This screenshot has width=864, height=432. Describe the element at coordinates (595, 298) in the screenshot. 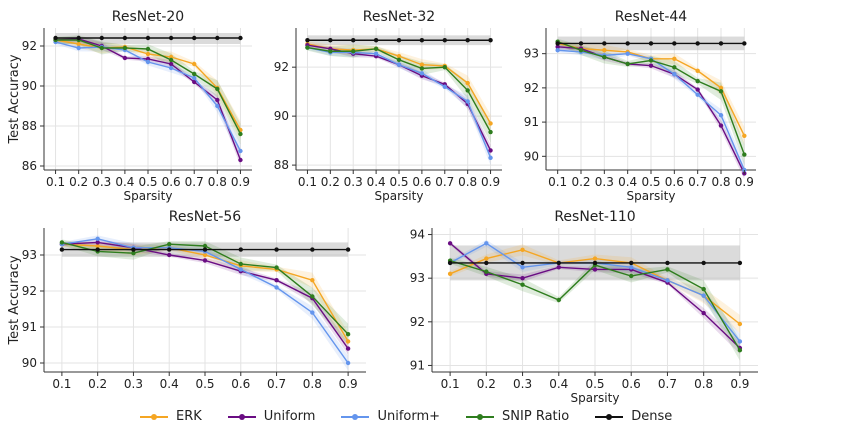

I see `series-band-uniform` at that location.